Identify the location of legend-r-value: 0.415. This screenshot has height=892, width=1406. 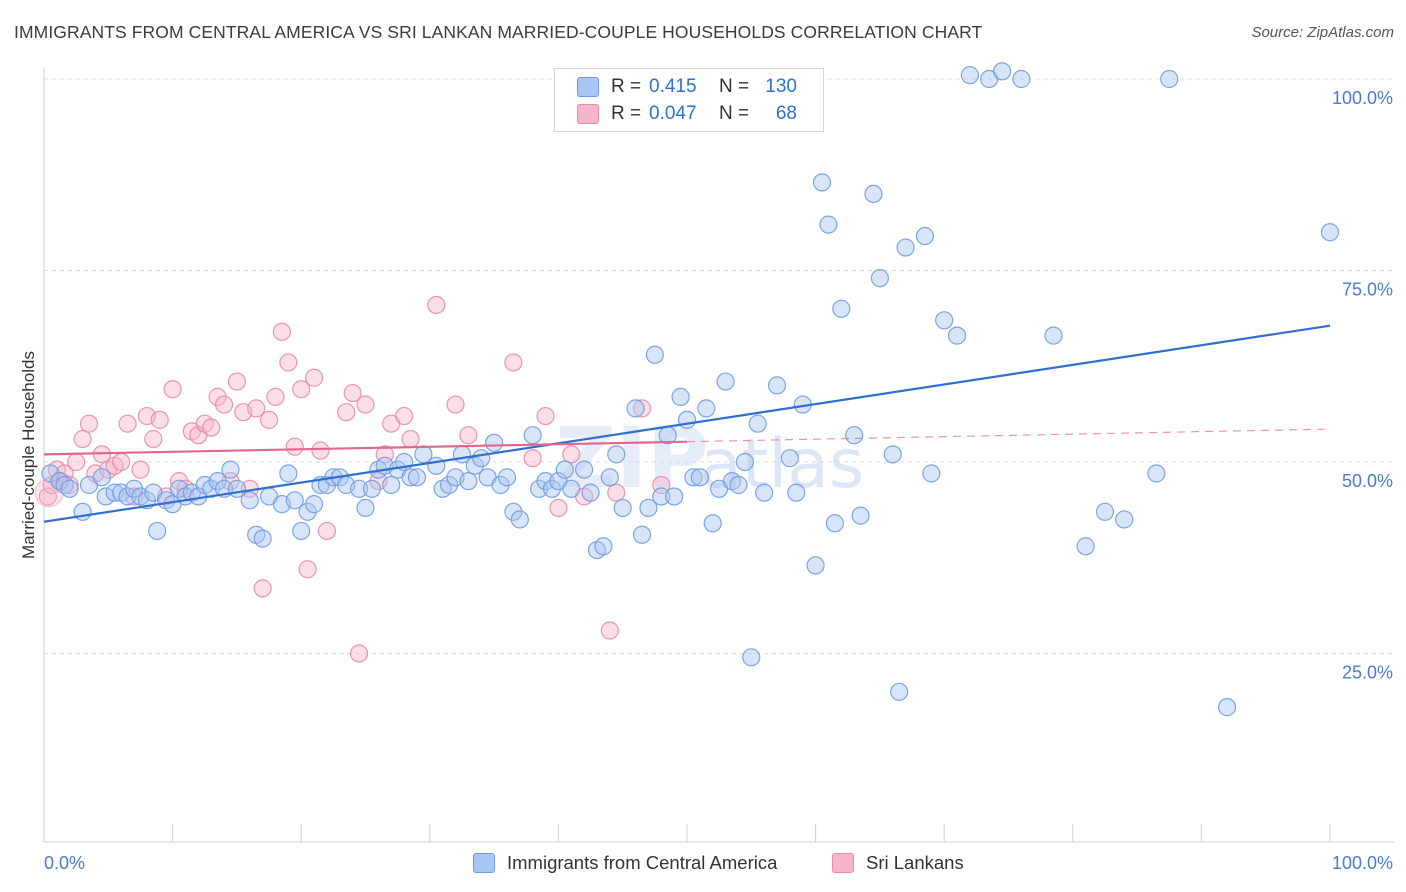
(673, 86).